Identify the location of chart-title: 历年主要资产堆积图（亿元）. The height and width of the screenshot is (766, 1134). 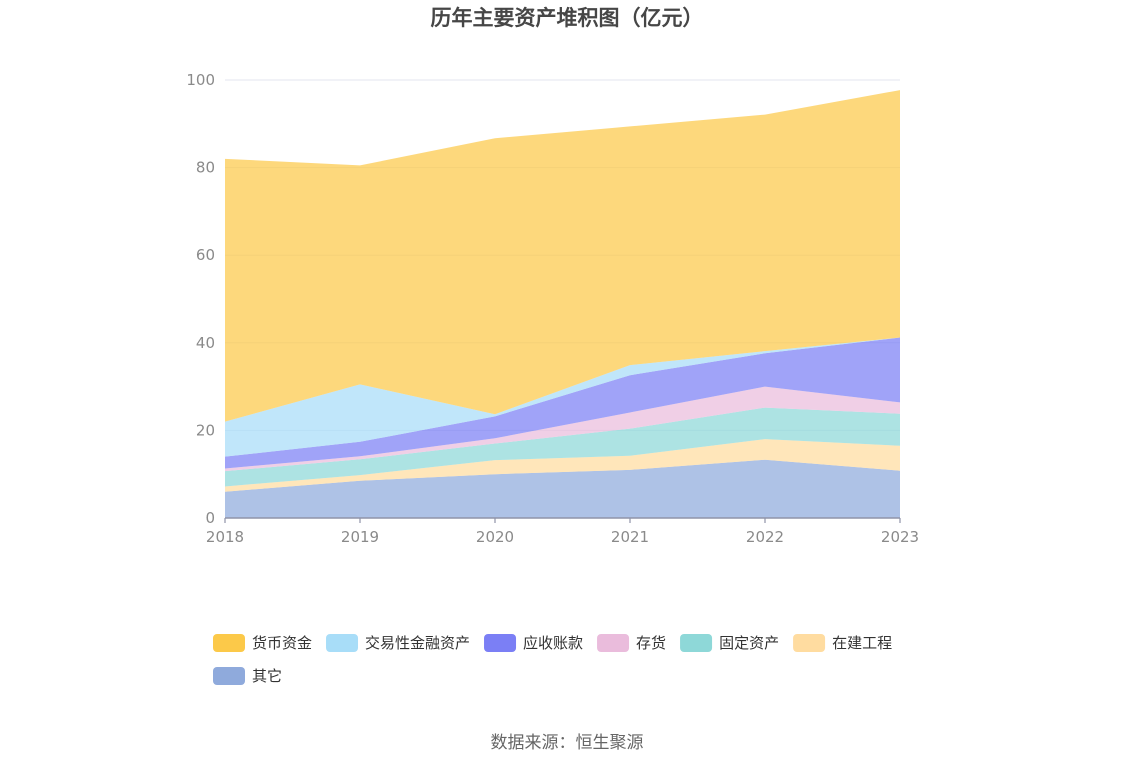
(567, 18).